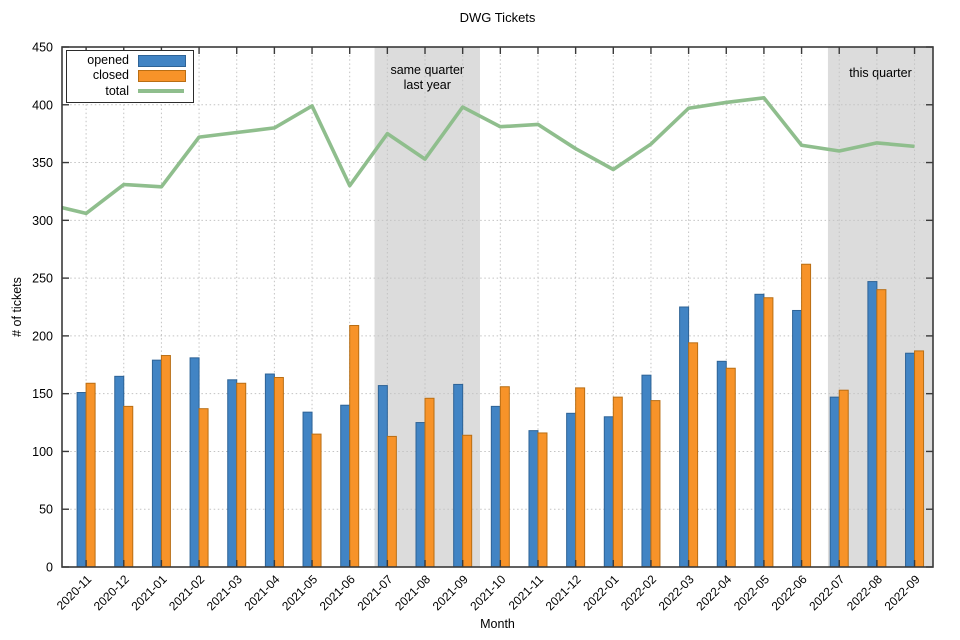 The height and width of the screenshot is (640, 960). What do you see at coordinates (110, 75) in the screenshot?
I see `legend-label-closed: closed` at bounding box center [110, 75].